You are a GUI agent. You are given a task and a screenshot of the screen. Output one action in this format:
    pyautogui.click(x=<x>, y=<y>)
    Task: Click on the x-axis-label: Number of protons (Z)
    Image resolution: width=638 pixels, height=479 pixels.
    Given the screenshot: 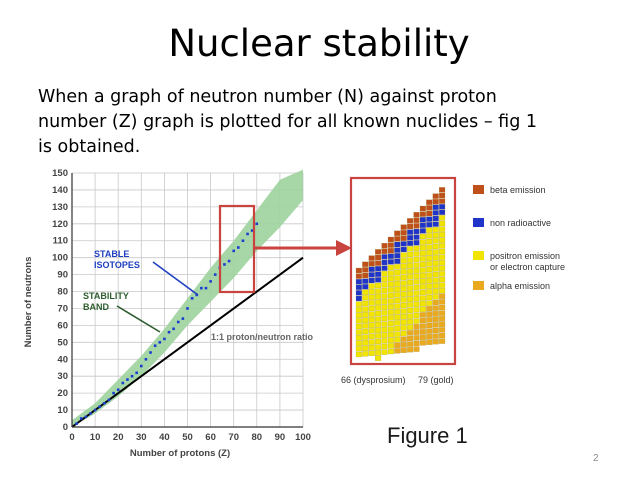 What is the action you would take?
    pyautogui.click(x=180, y=453)
    